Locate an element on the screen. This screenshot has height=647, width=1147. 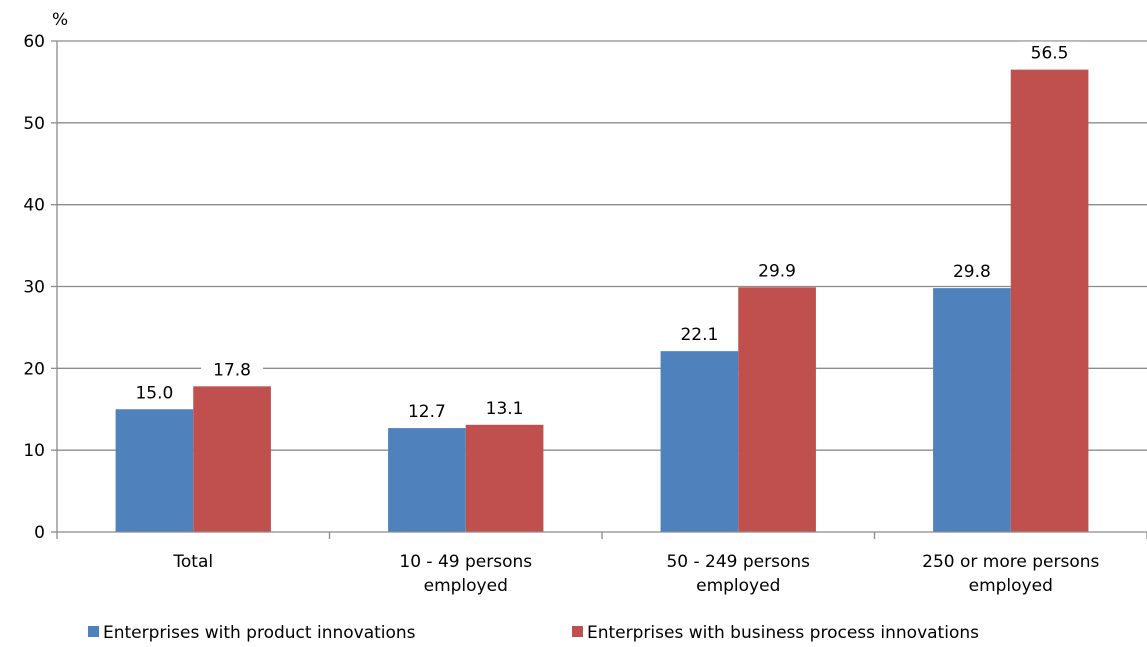
data-label-series1-cat0: 17.8 is located at coordinates (232, 370).